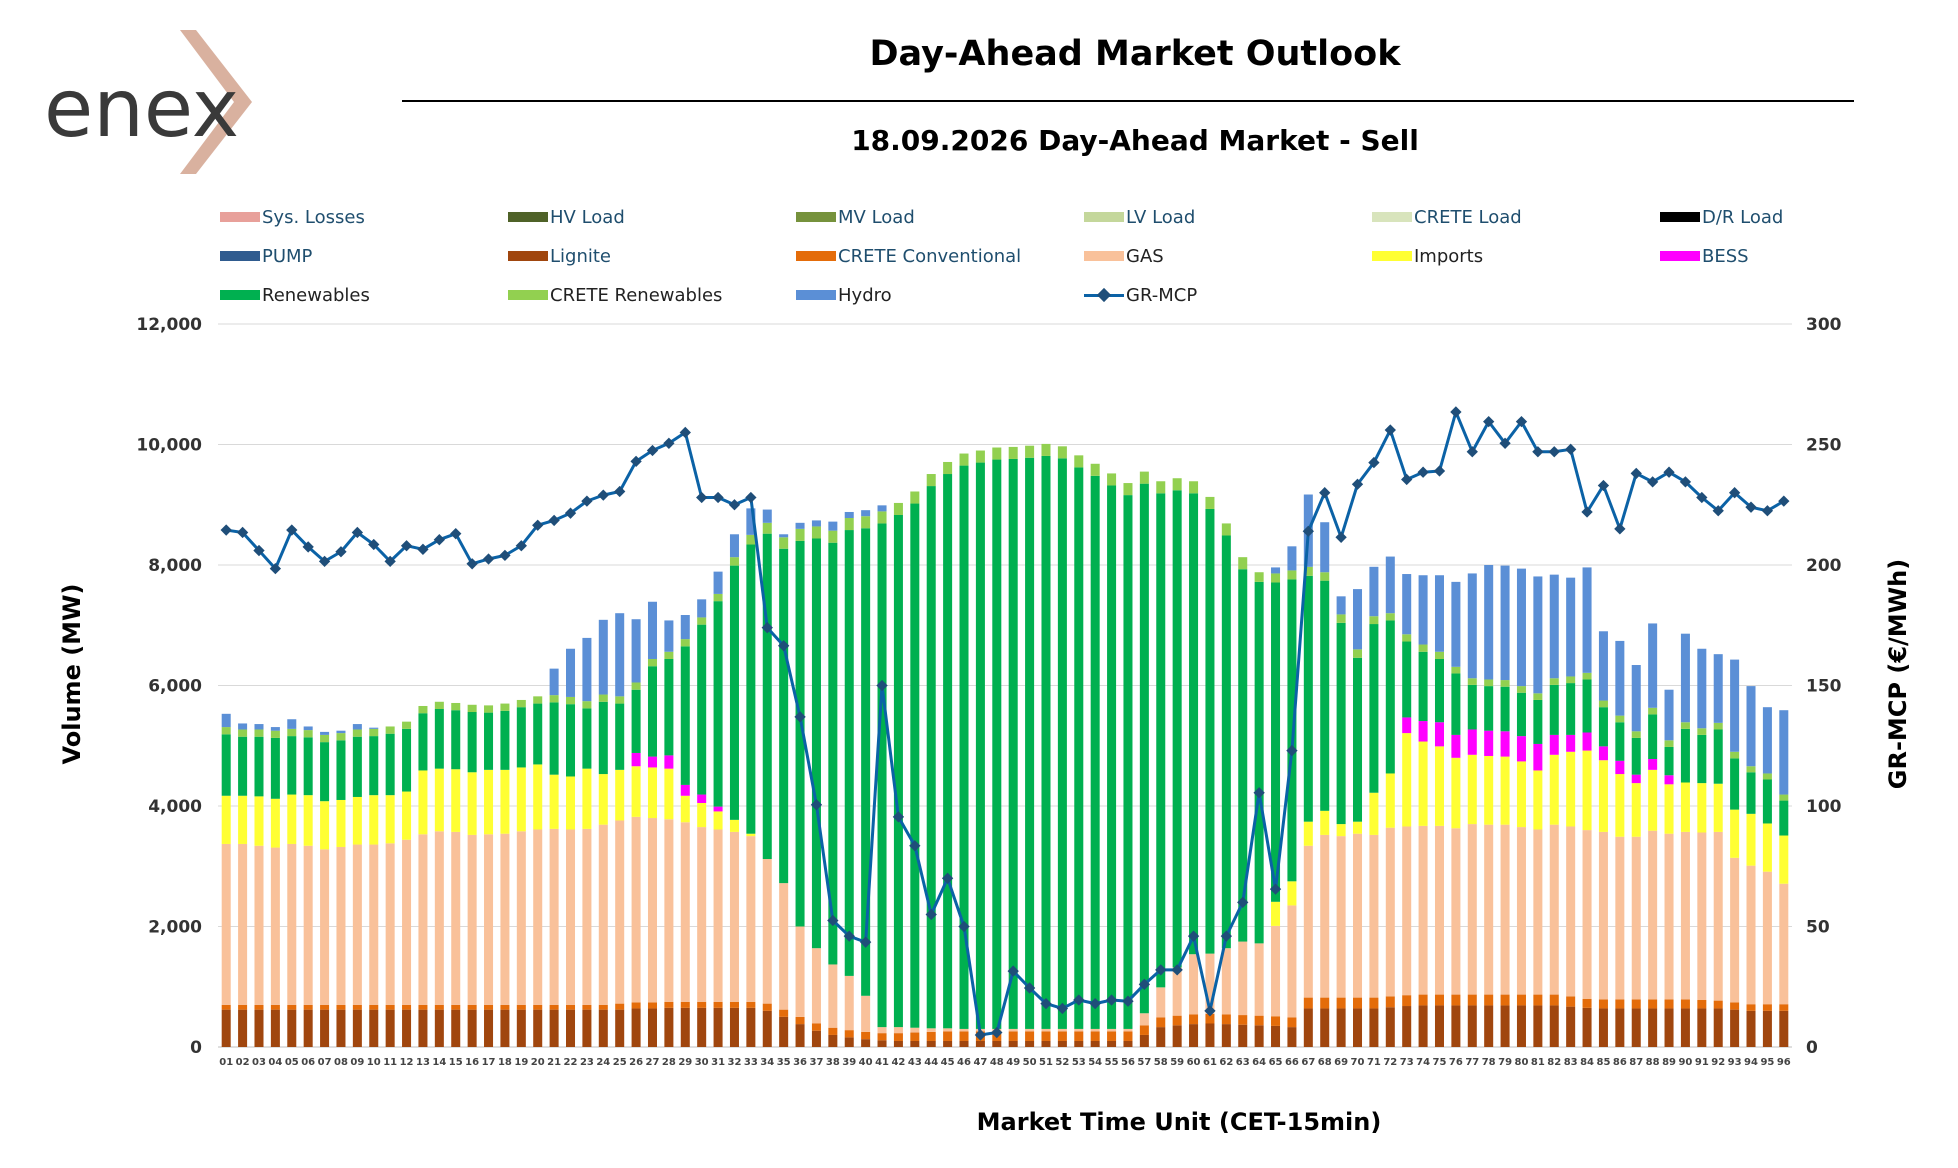 This screenshot has height=1168, width=1958. I want to click on x-tick-label: 42, so click(898, 1062).